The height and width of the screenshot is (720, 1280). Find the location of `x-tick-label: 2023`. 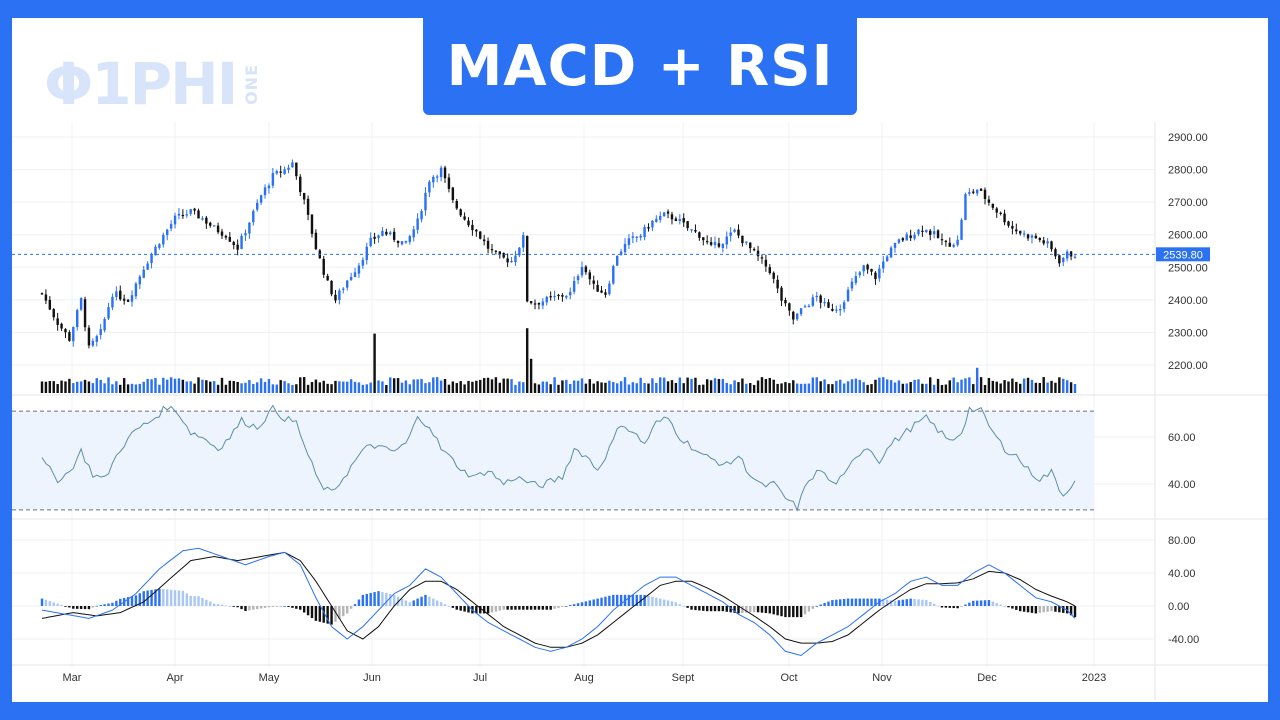

x-tick-label: 2023 is located at coordinates (1094, 678).